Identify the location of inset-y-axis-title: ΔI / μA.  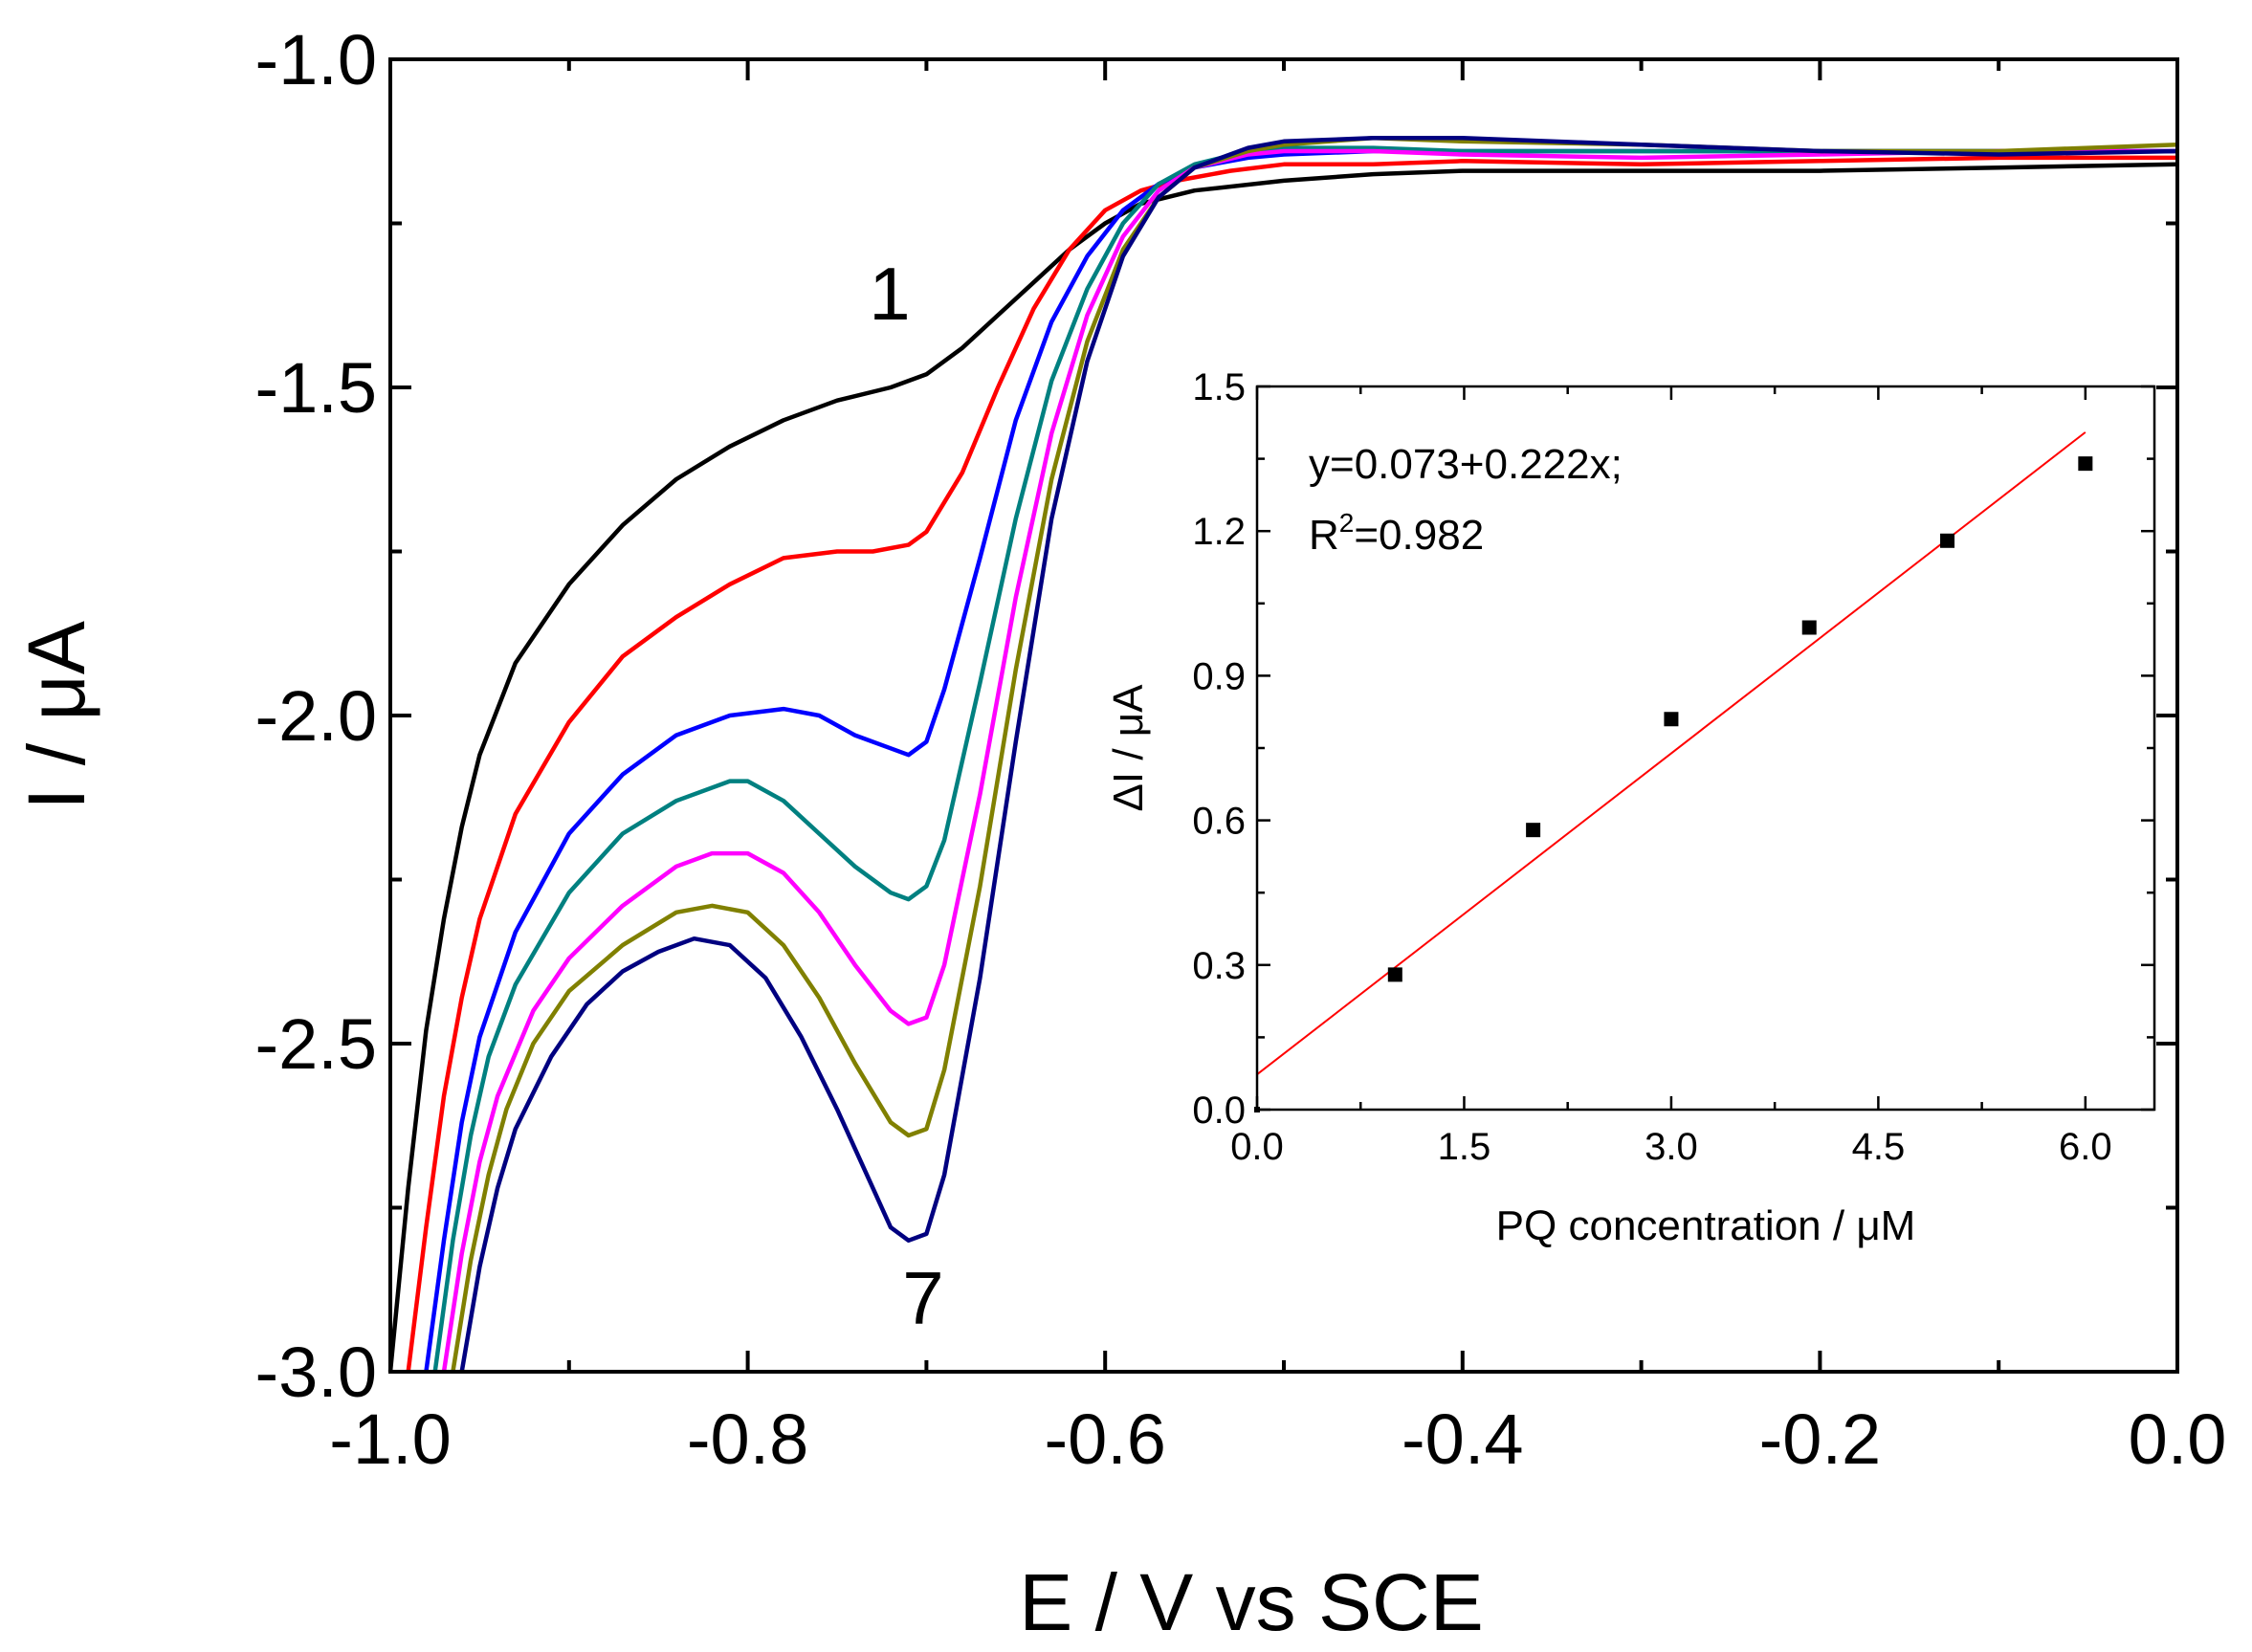
(1128, 748).